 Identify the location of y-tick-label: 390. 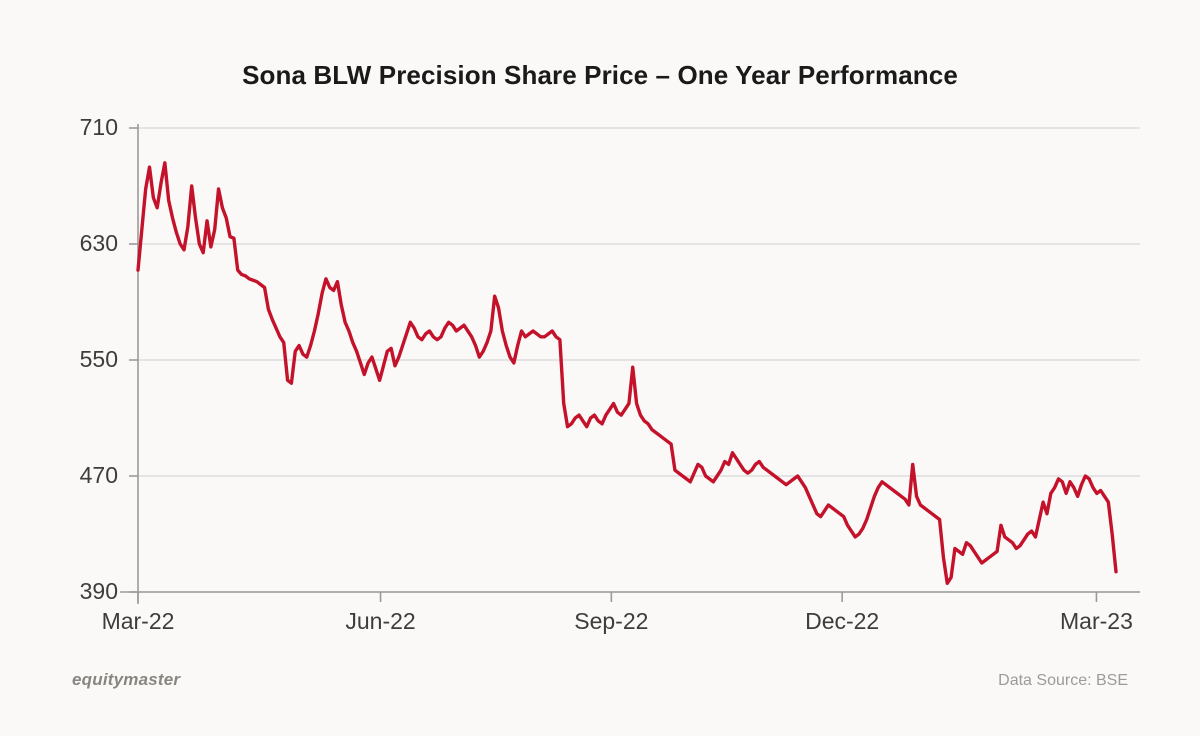
(85, 591).